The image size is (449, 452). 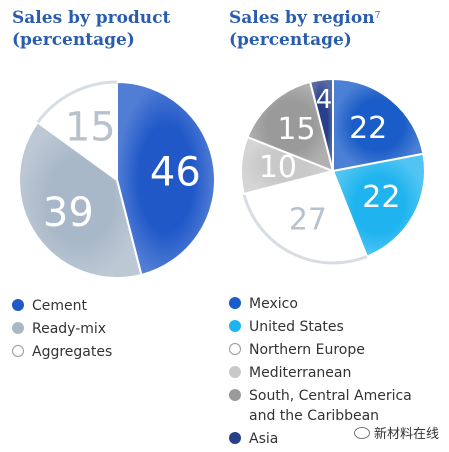 I want to click on region-chart-title-text: Sales by region, so click(x=302, y=18).